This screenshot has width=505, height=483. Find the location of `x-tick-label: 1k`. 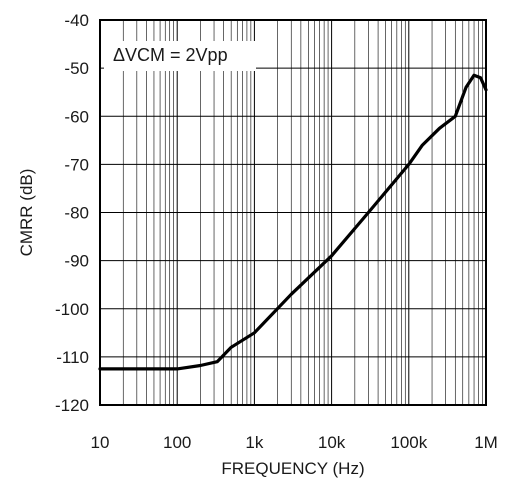

x-tick-label: 1k is located at coordinates (254, 442).